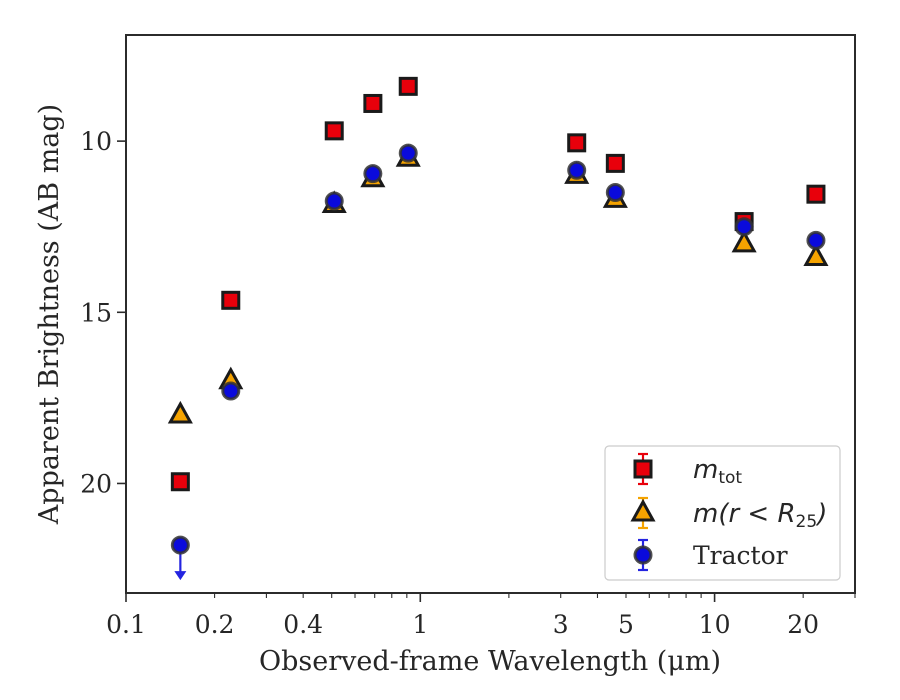 This screenshot has width=900, height=700. I want to click on legend: mtot m(r < R25) Tractor, so click(722, 513).